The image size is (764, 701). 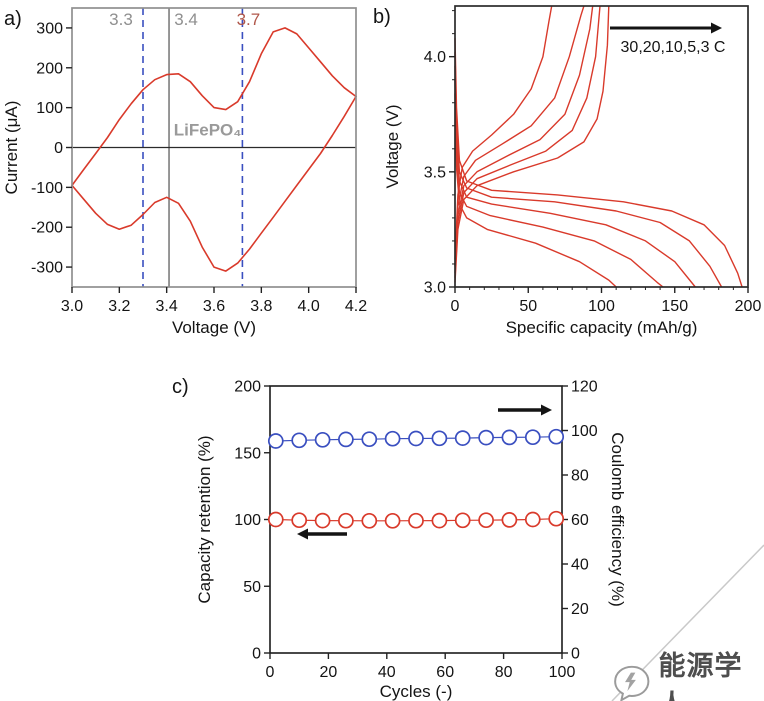 What do you see at coordinates (455, 306) in the screenshot?
I see `b-x-tick-label: 0` at bounding box center [455, 306].